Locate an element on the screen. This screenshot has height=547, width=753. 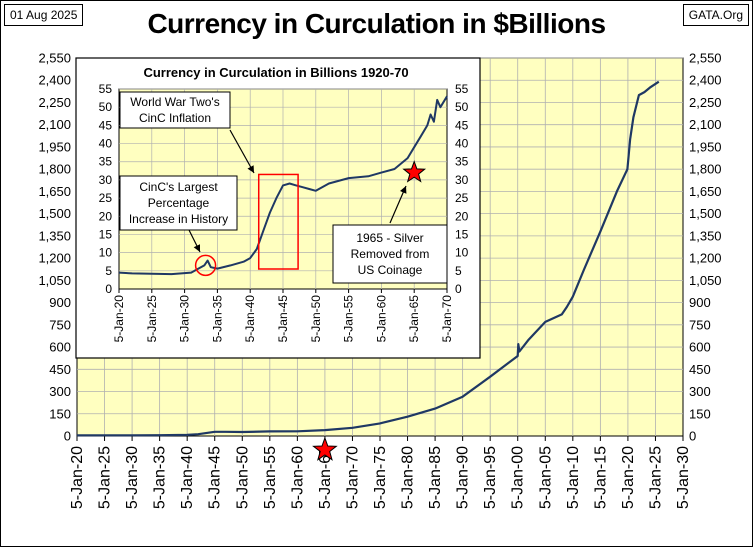
y-tick-label-left: 1,350 is located at coordinates (54, 235).